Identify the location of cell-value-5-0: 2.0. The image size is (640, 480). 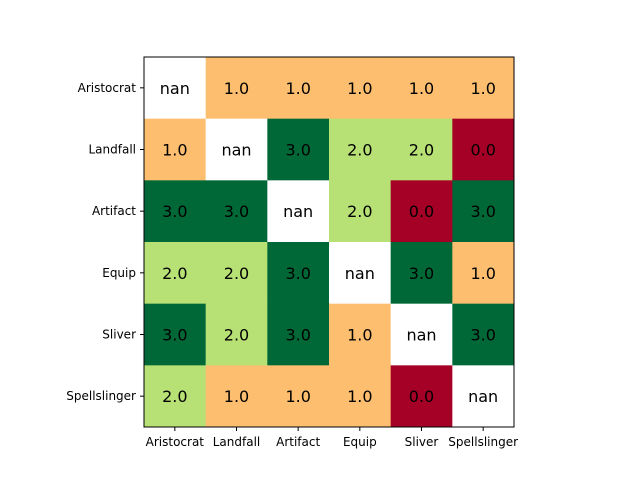
(174, 396).